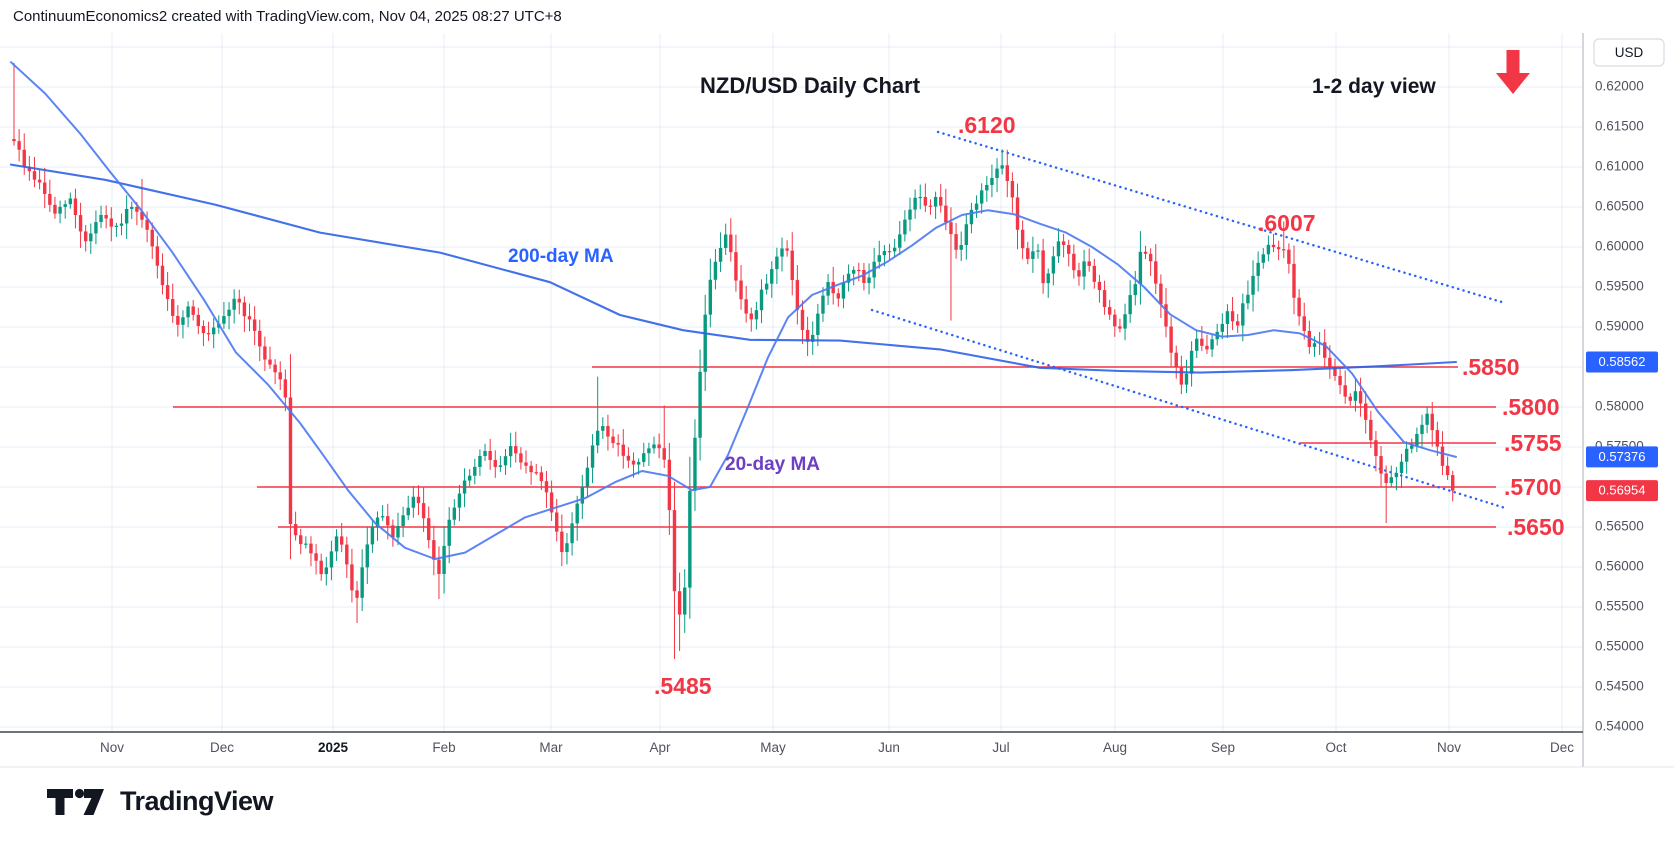  What do you see at coordinates (1533, 487) in the screenshot?
I see `level-label-5700: .5700` at bounding box center [1533, 487].